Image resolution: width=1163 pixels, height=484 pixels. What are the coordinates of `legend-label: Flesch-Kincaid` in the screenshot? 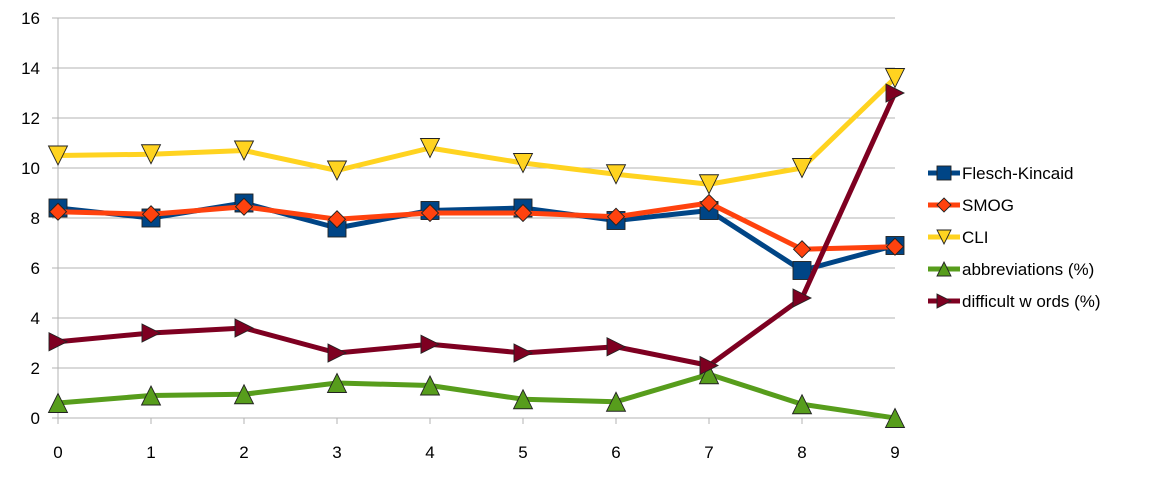 It's located at (1018, 173).